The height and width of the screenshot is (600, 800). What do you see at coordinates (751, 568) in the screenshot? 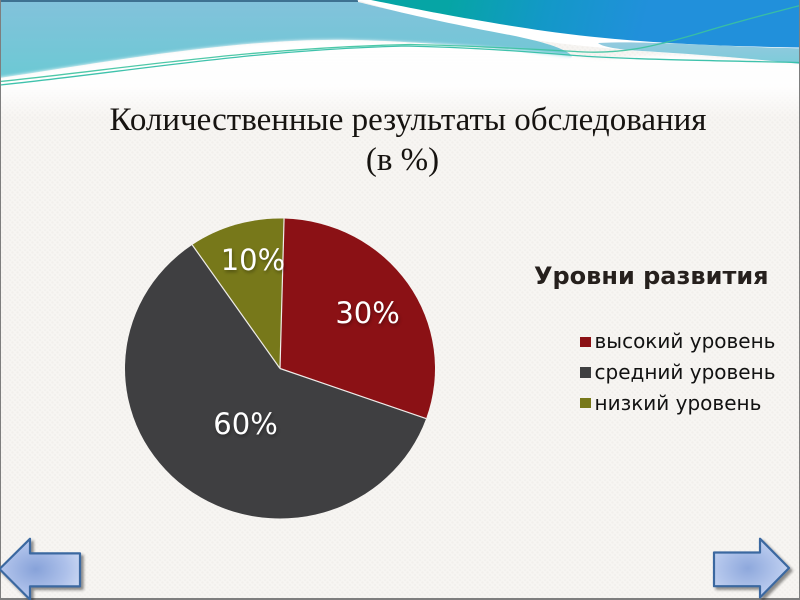
I see `right-arrow-icon` at bounding box center [751, 568].